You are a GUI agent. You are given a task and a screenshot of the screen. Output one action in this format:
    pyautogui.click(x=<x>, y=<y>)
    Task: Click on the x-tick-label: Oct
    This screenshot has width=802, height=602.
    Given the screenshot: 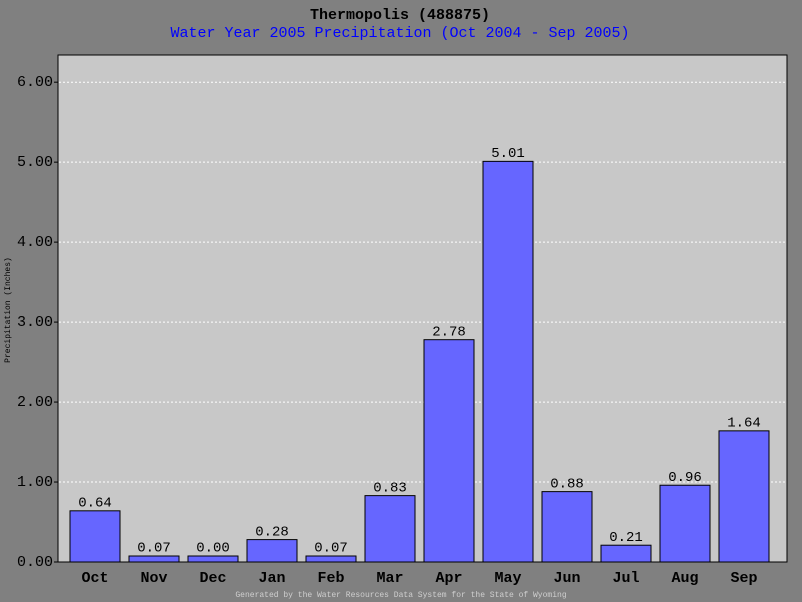 What is the action you would take?
    pyautogui.click(x=94, y=578)
    